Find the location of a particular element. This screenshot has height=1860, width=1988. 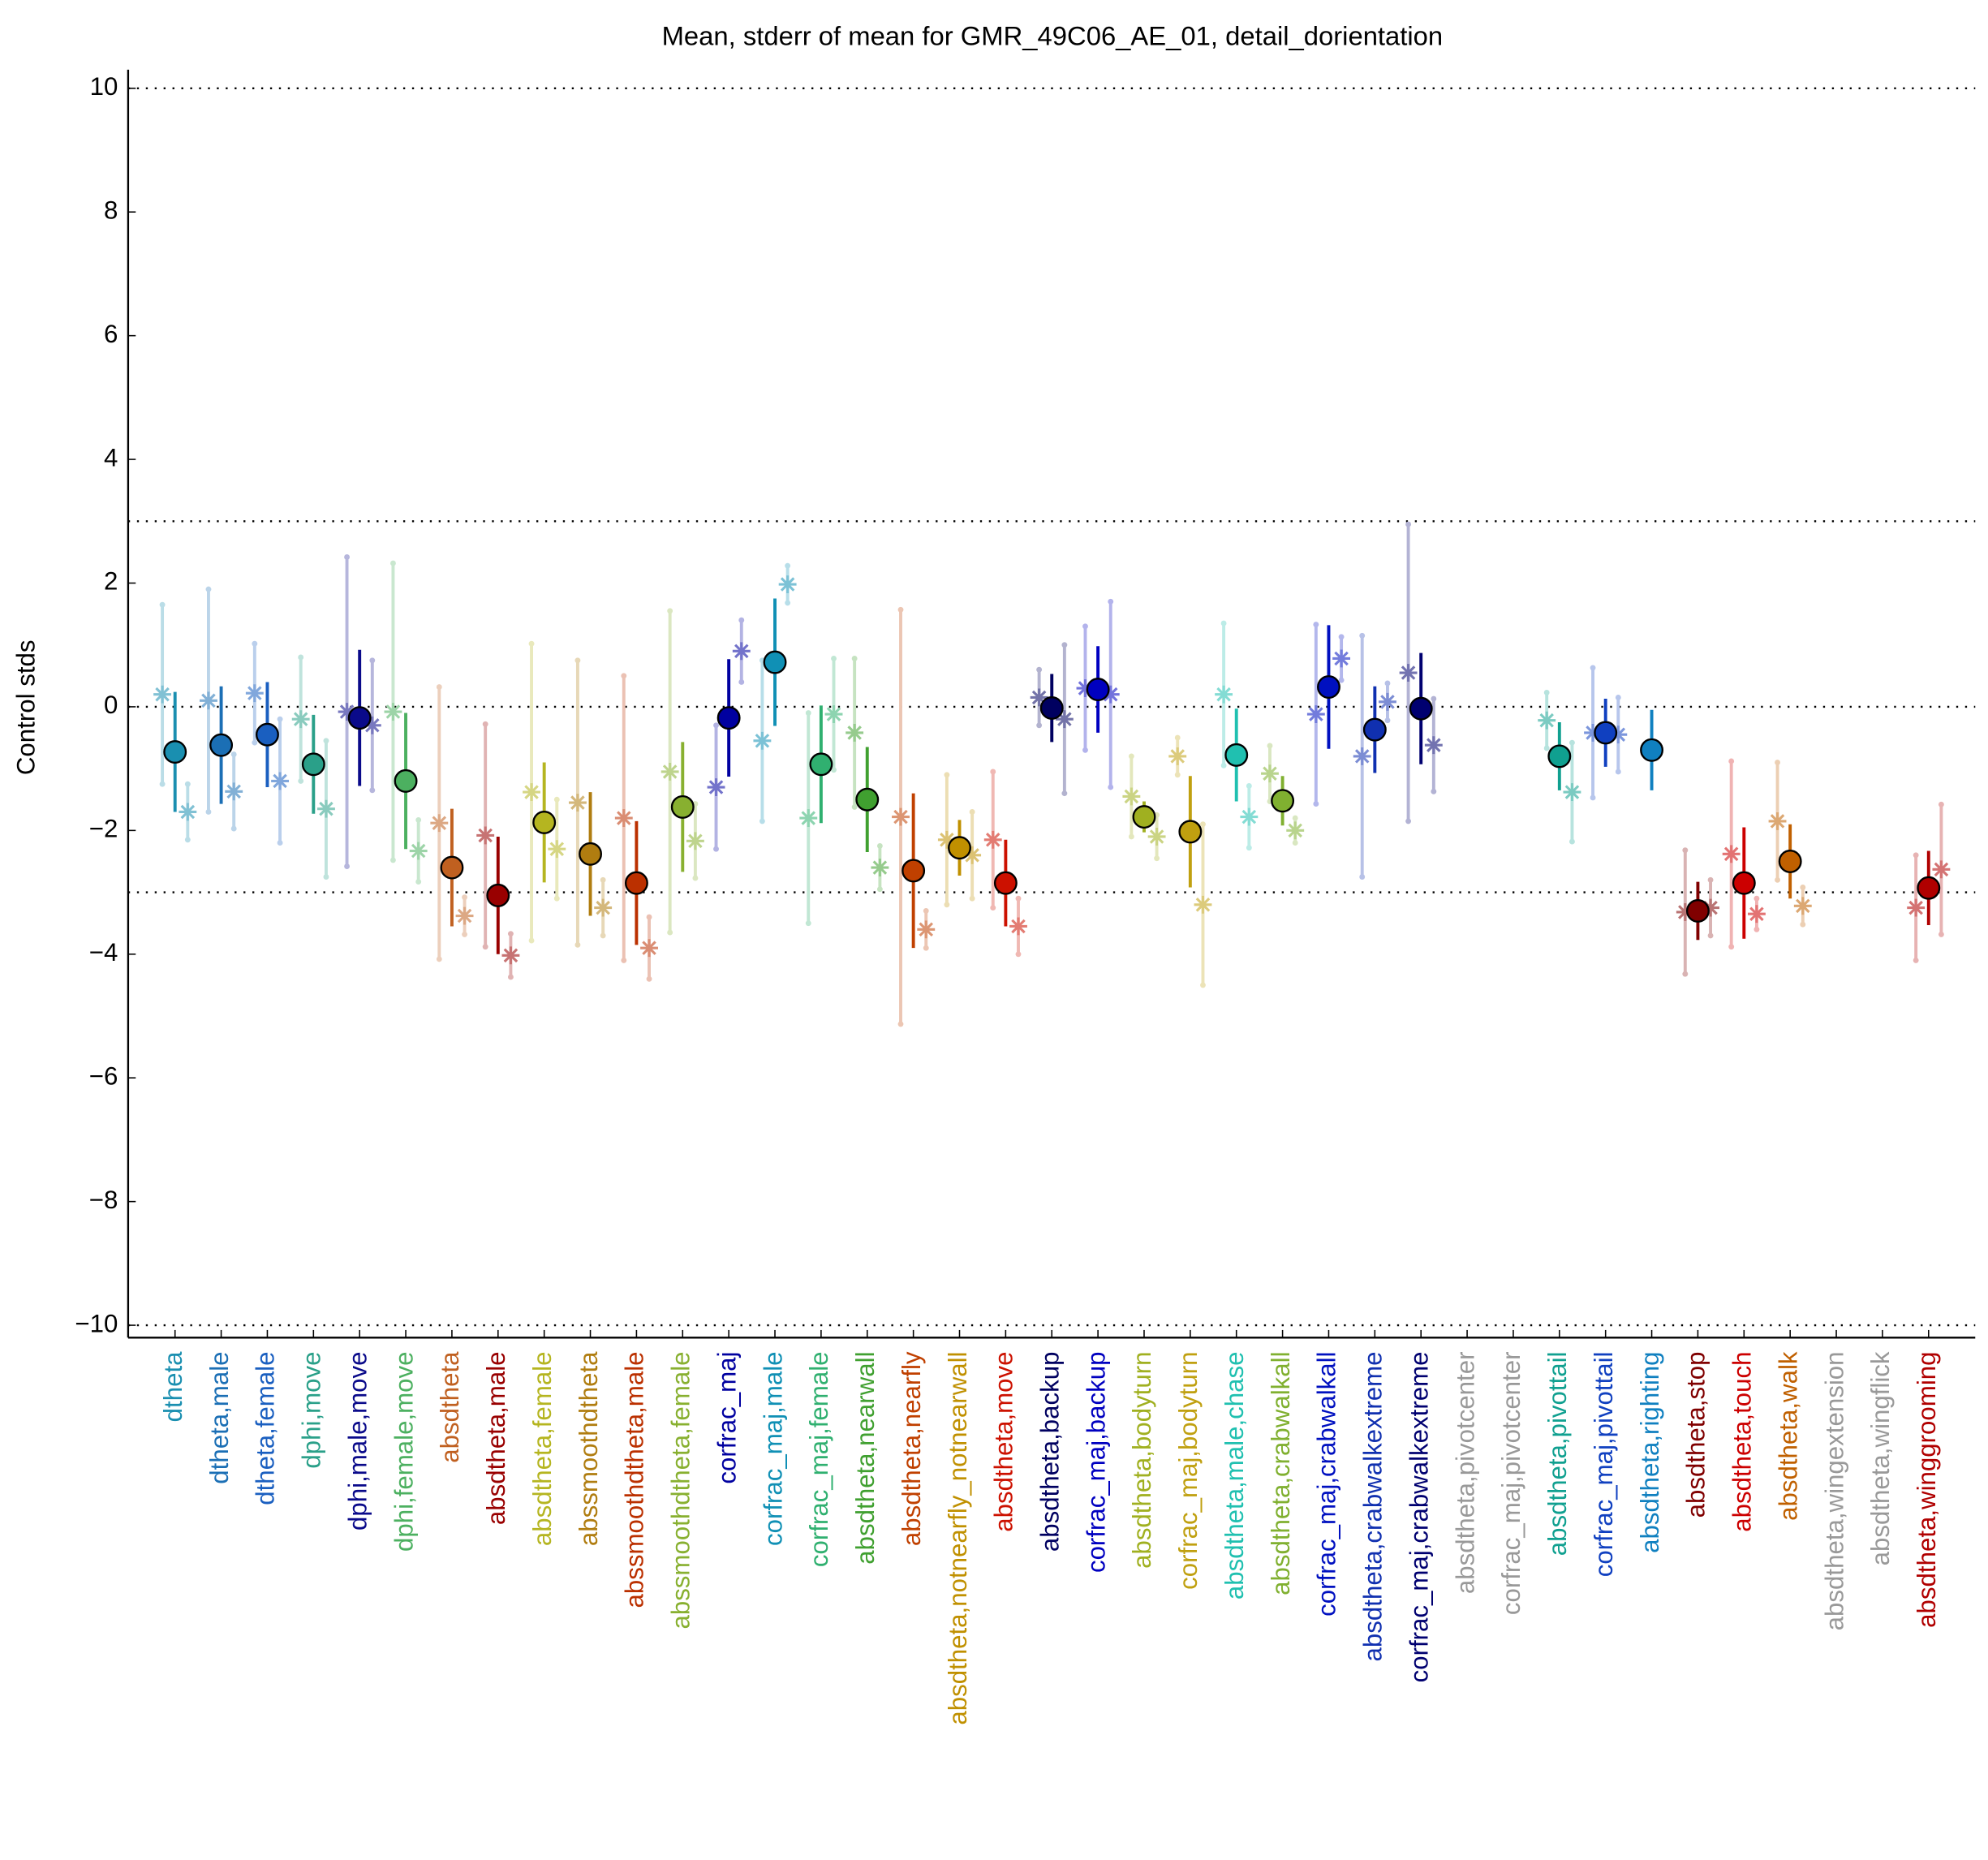

x-tick-label: corfrac_maj,pivotcenter is located at coordinates (1511, 1483).